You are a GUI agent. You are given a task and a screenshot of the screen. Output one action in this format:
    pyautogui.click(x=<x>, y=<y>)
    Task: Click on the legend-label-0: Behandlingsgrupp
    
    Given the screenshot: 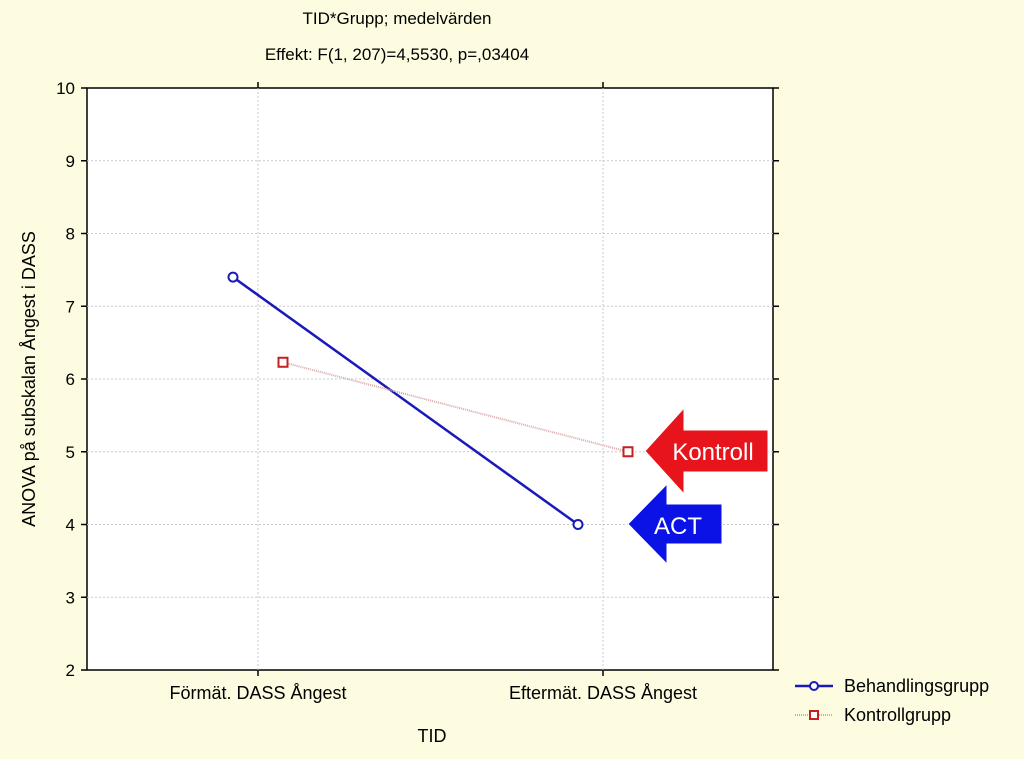 What is the action you would take?
    pyautogui.click(x=916, y=686)
    